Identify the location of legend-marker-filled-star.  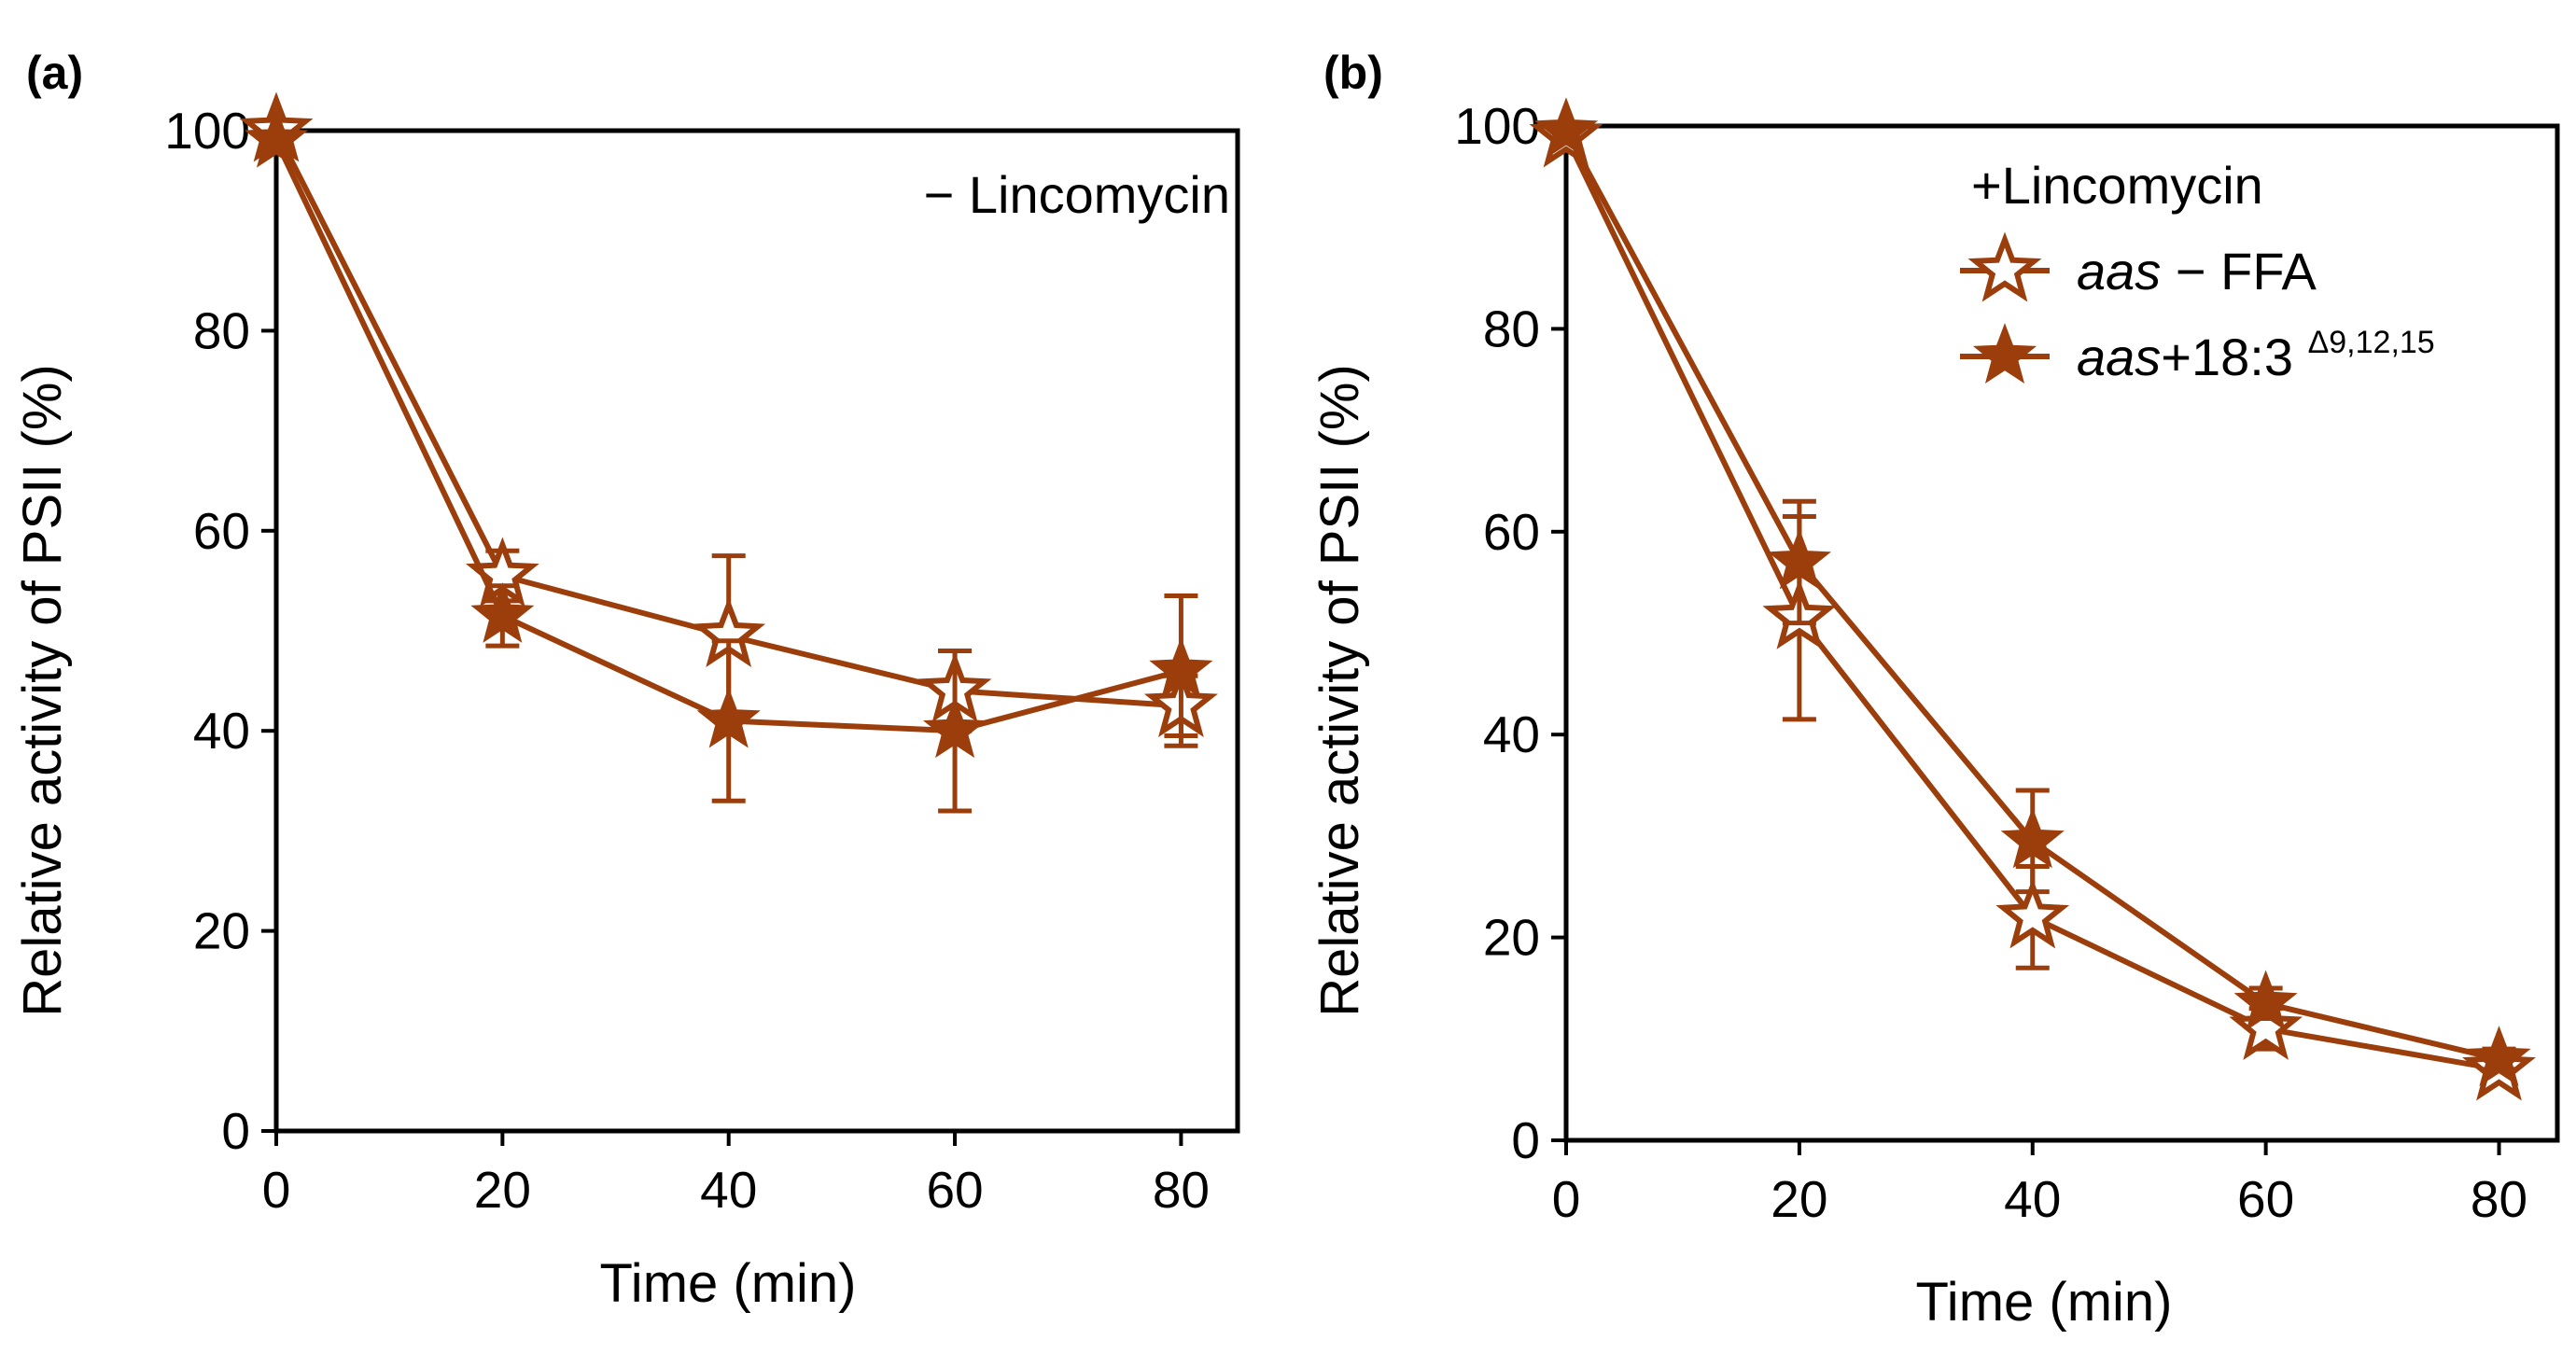
(2005, 353).